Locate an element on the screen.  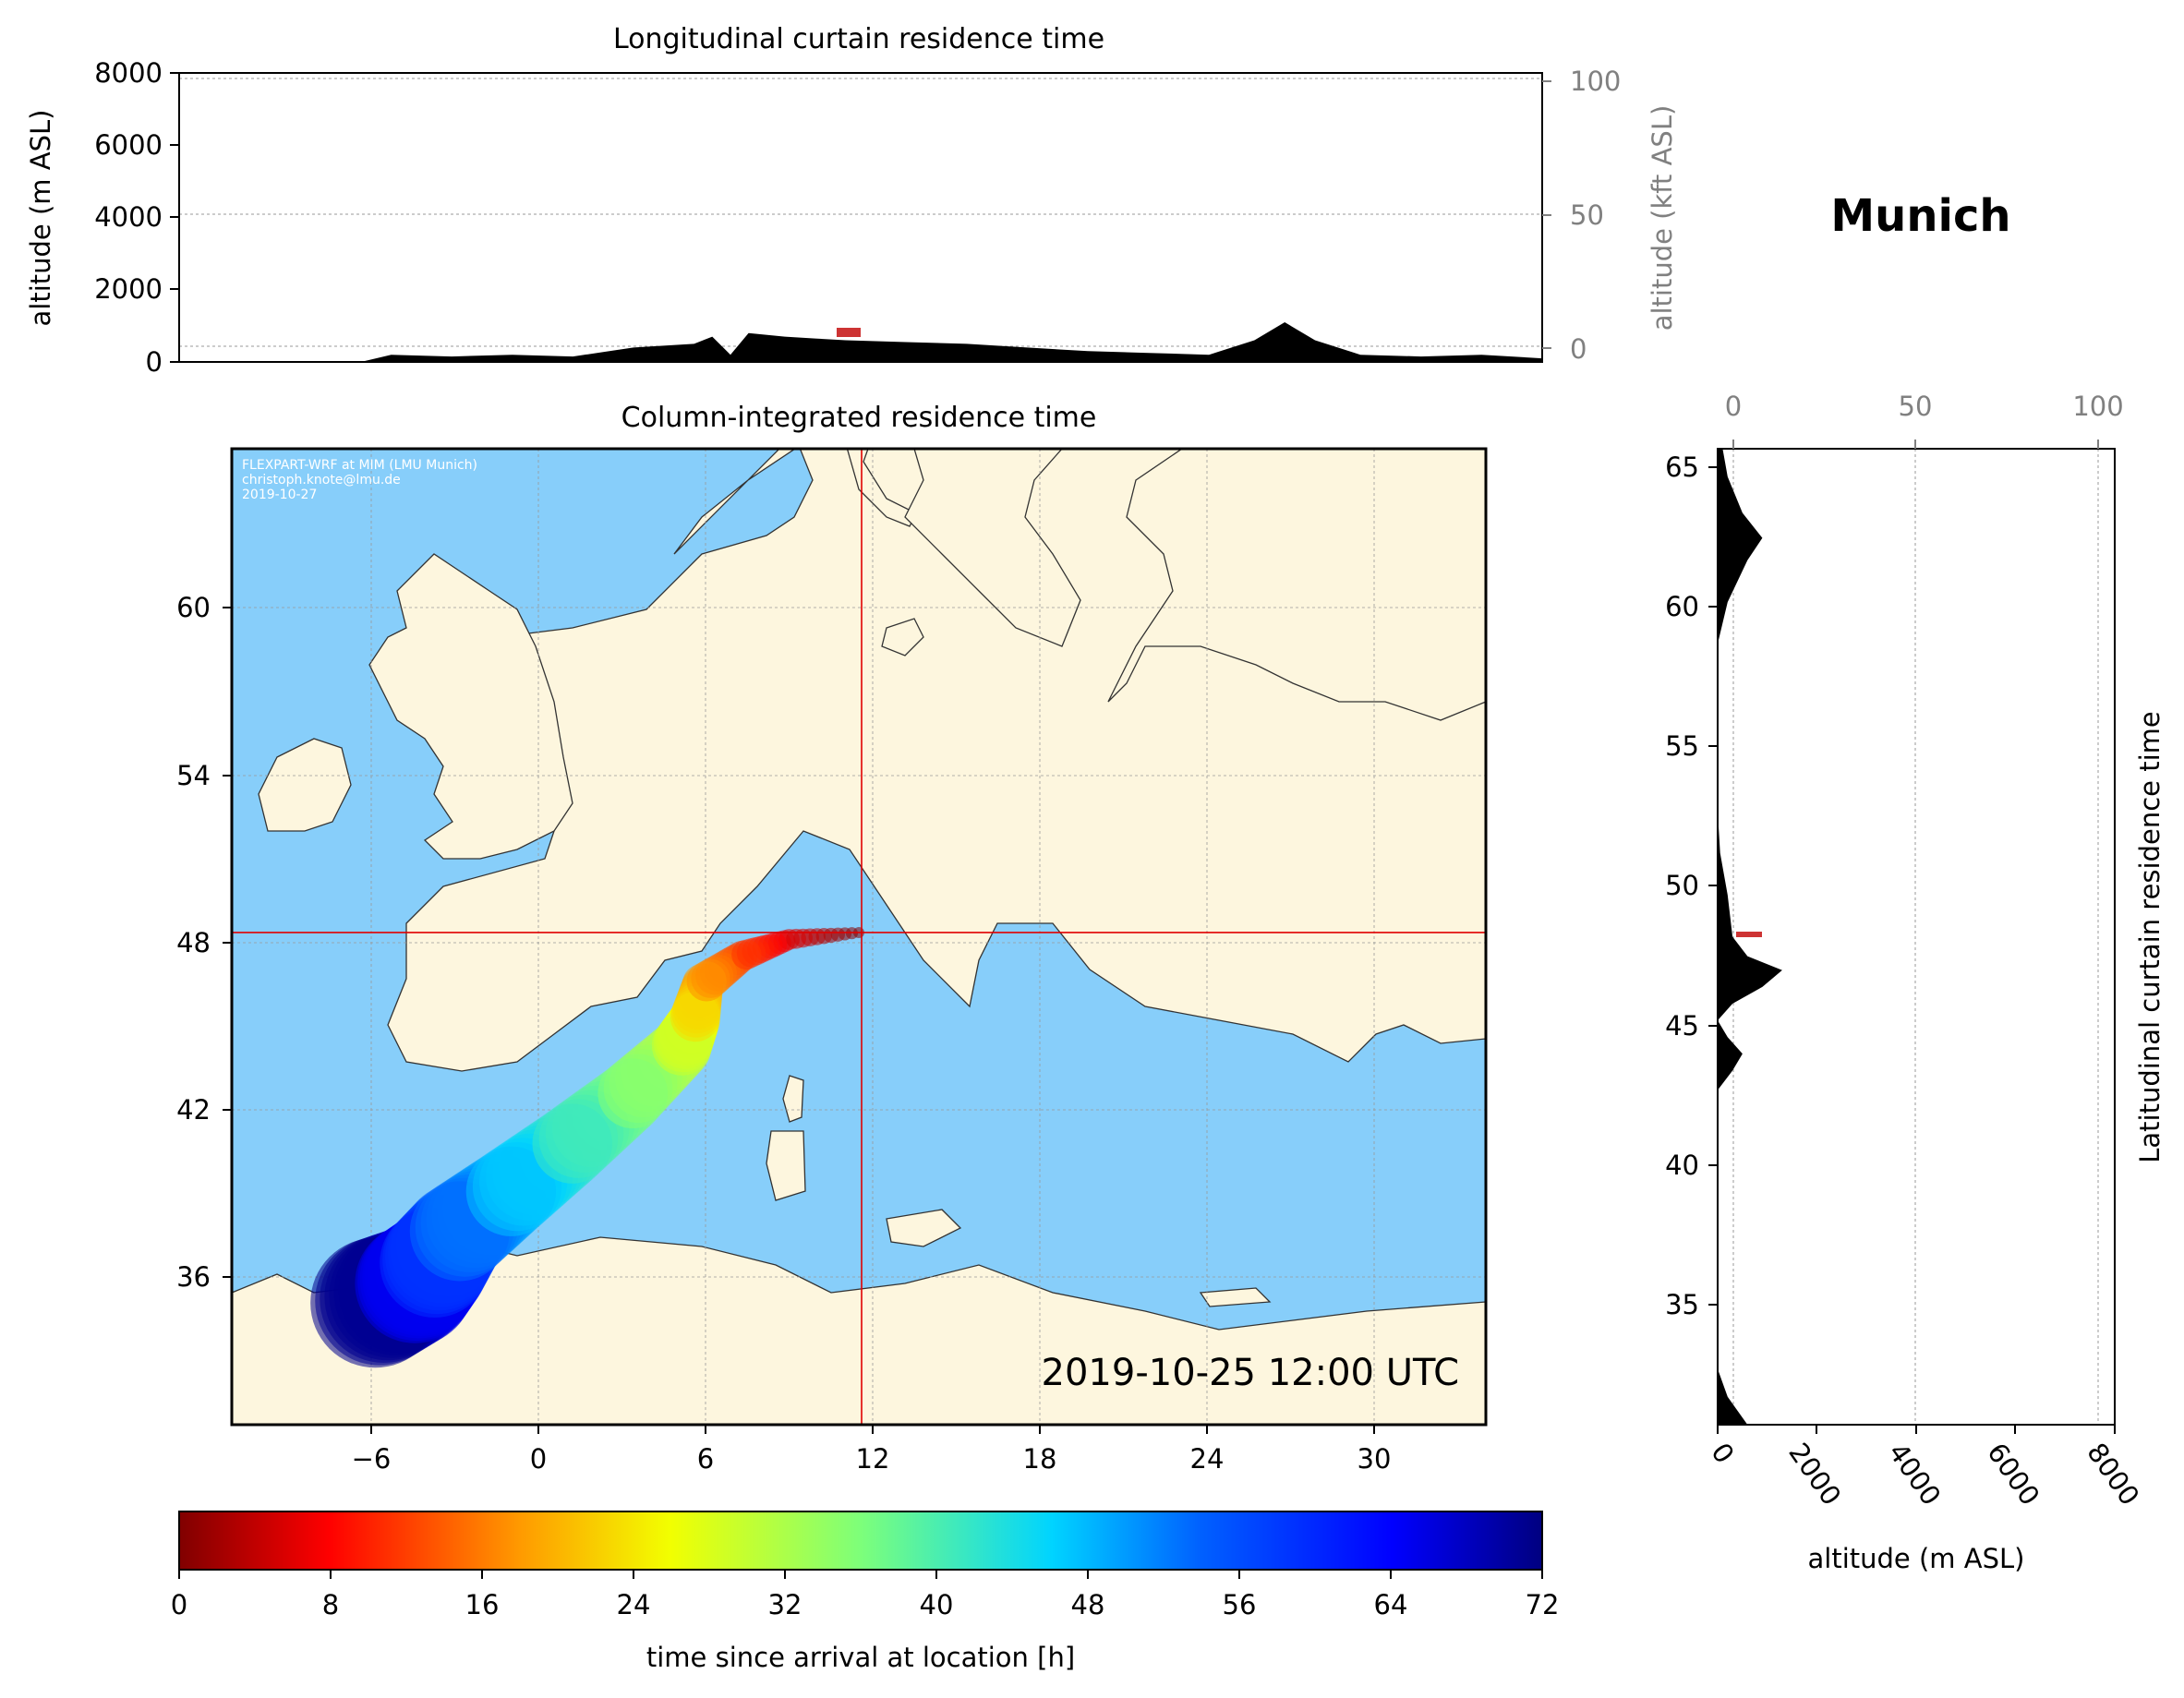
top-panel-frame is located at coordinates (860, 217).